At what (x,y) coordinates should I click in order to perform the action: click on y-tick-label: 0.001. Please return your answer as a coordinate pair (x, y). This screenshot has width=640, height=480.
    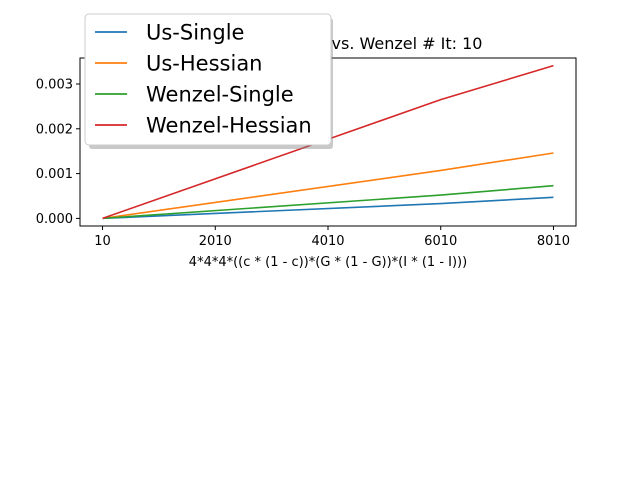
    Looking at the image, I should click on (54, 174).